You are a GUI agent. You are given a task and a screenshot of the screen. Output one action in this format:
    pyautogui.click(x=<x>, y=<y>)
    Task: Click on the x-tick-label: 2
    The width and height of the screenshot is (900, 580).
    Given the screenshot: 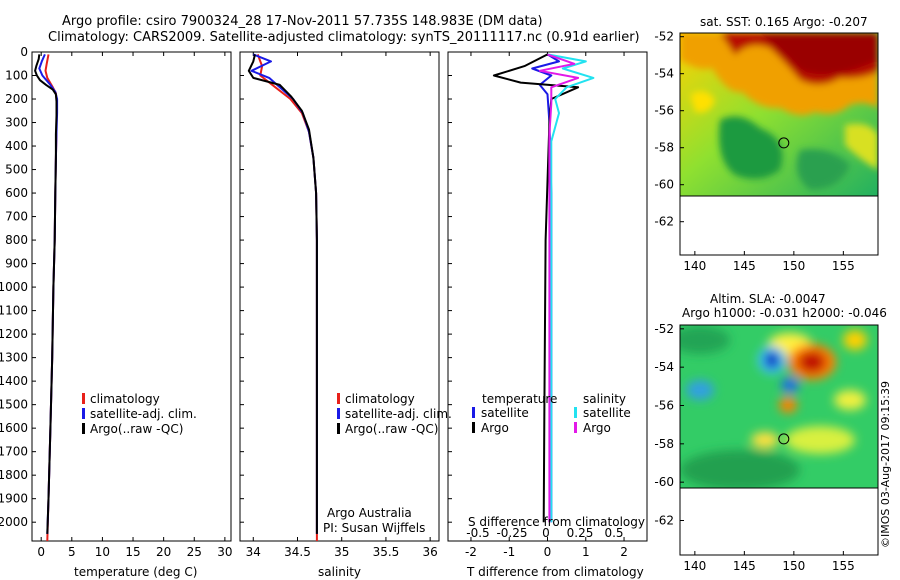 What is the action you would take?
    pyautogui.click(x=624, y=552)
    